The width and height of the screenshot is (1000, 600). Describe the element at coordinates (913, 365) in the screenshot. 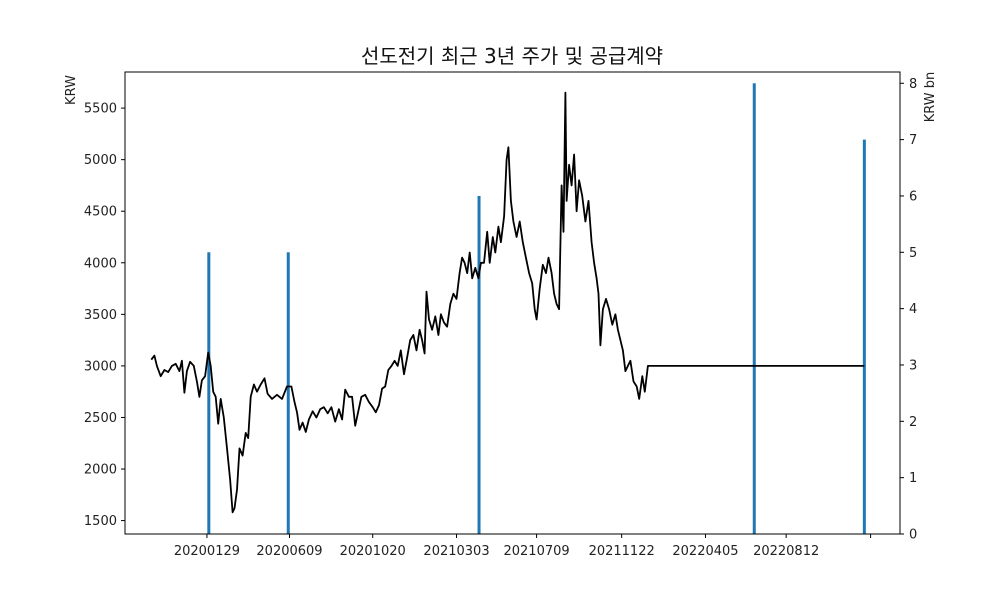

I see `y2-tick-label: 3` at that location.